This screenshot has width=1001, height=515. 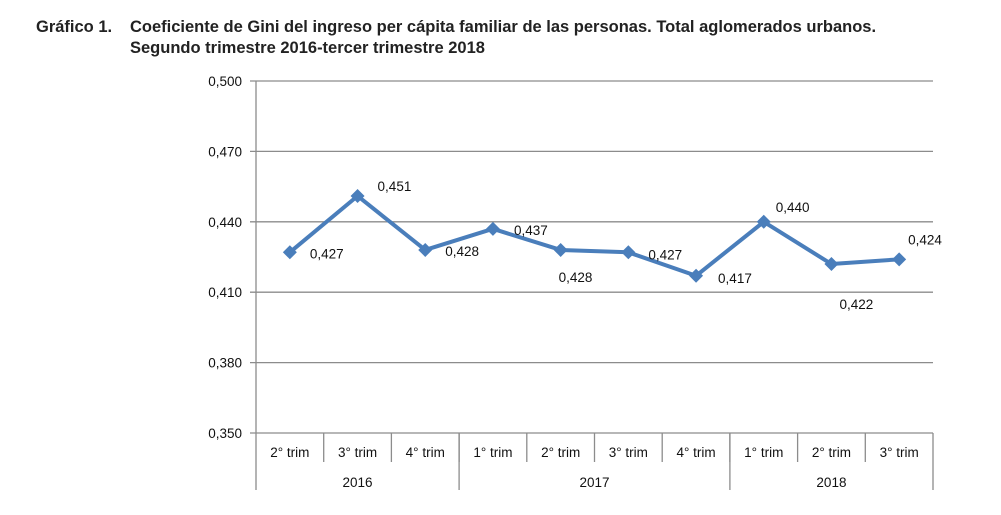 What do you see at coordinates (225, 81) in the screenshot?
I see `y-tick-label: 0,500` at bounding box center [225, 81].